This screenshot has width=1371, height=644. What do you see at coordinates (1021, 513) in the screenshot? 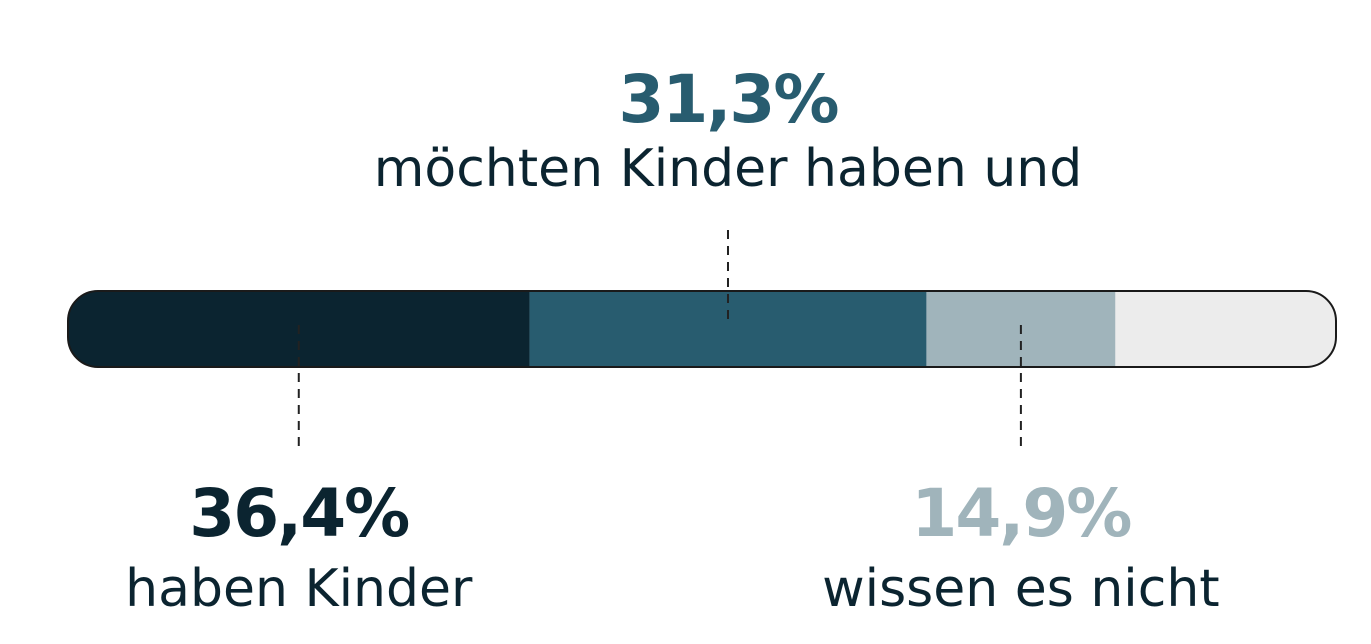
I see `value-label: 14,9%` at bounding box center [1021, 513].